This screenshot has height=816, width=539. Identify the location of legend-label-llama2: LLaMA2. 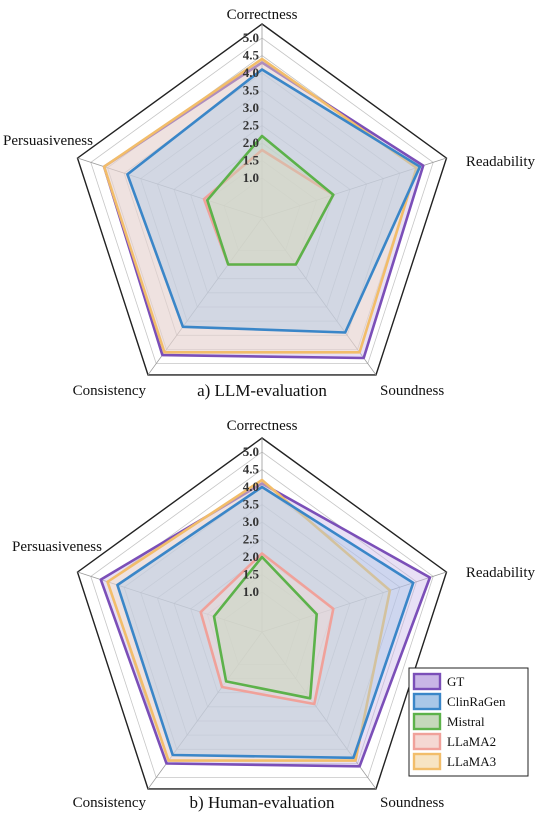
(471, 741).